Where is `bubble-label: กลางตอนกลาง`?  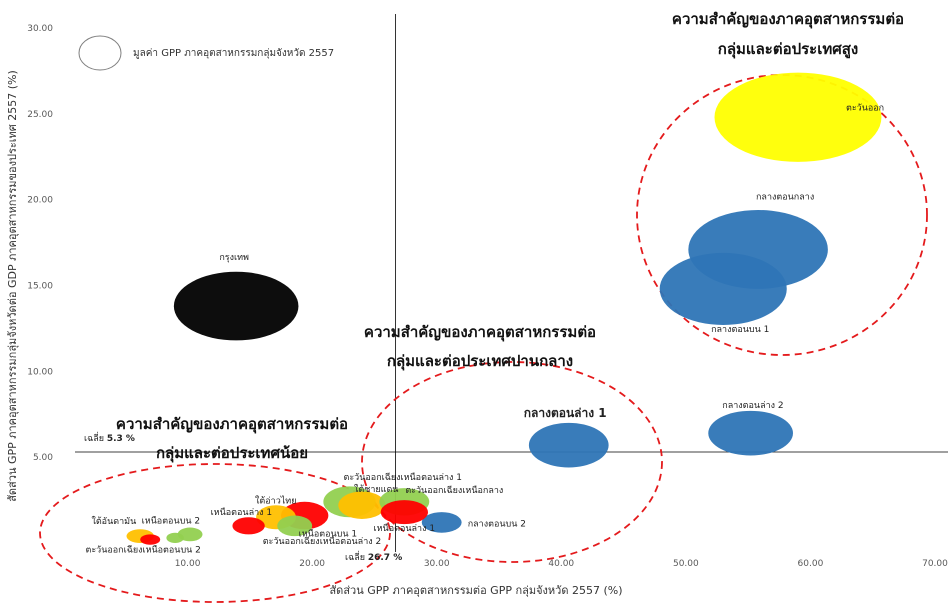
bubble-label: กลางตอนกลาง is located at coordinates (785, 197).